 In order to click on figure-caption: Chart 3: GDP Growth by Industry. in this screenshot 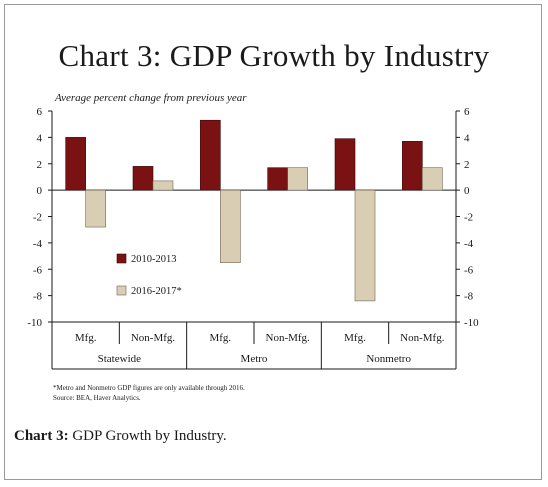, I will do `click(120, 436)`.